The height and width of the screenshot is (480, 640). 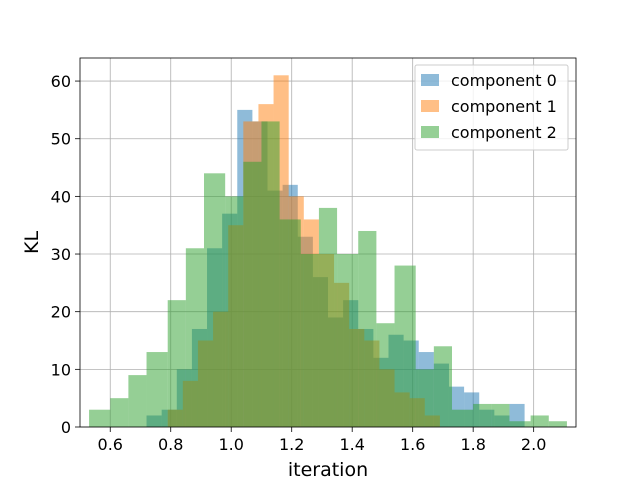 I want to click on x-tick-label: 1.0, so click(x=230, y=444).